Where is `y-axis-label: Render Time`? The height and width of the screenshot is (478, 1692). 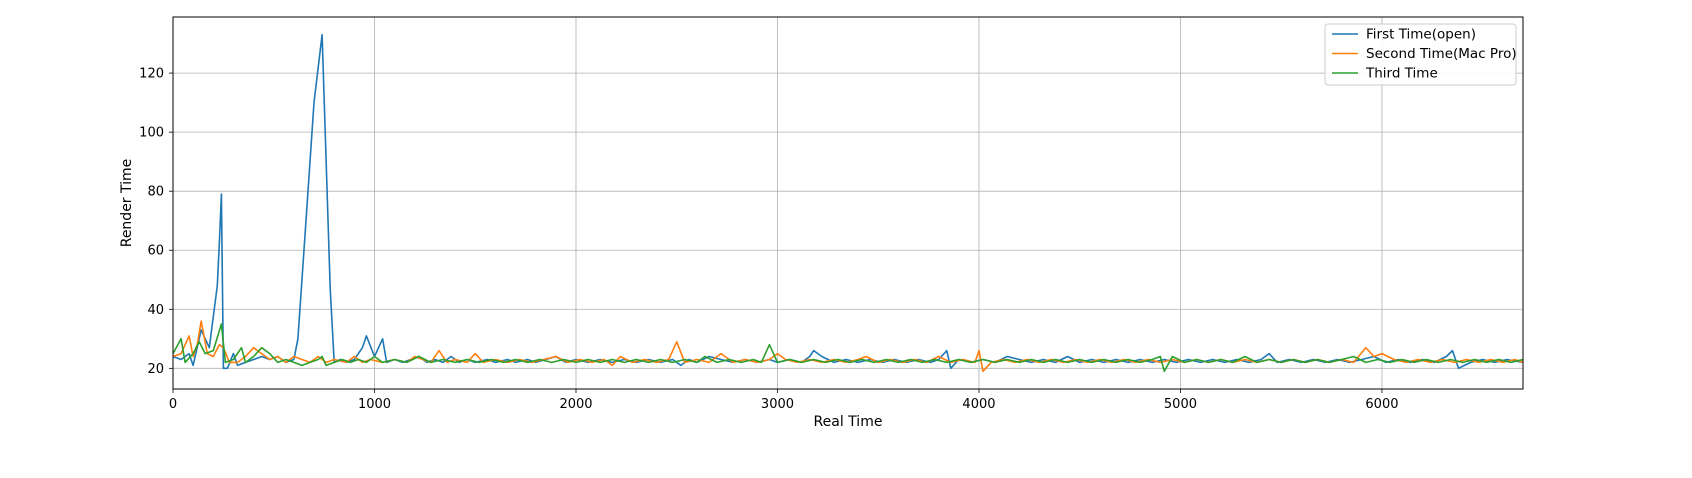 y-axis-label: Render Time is located at coordinates (127, 203).